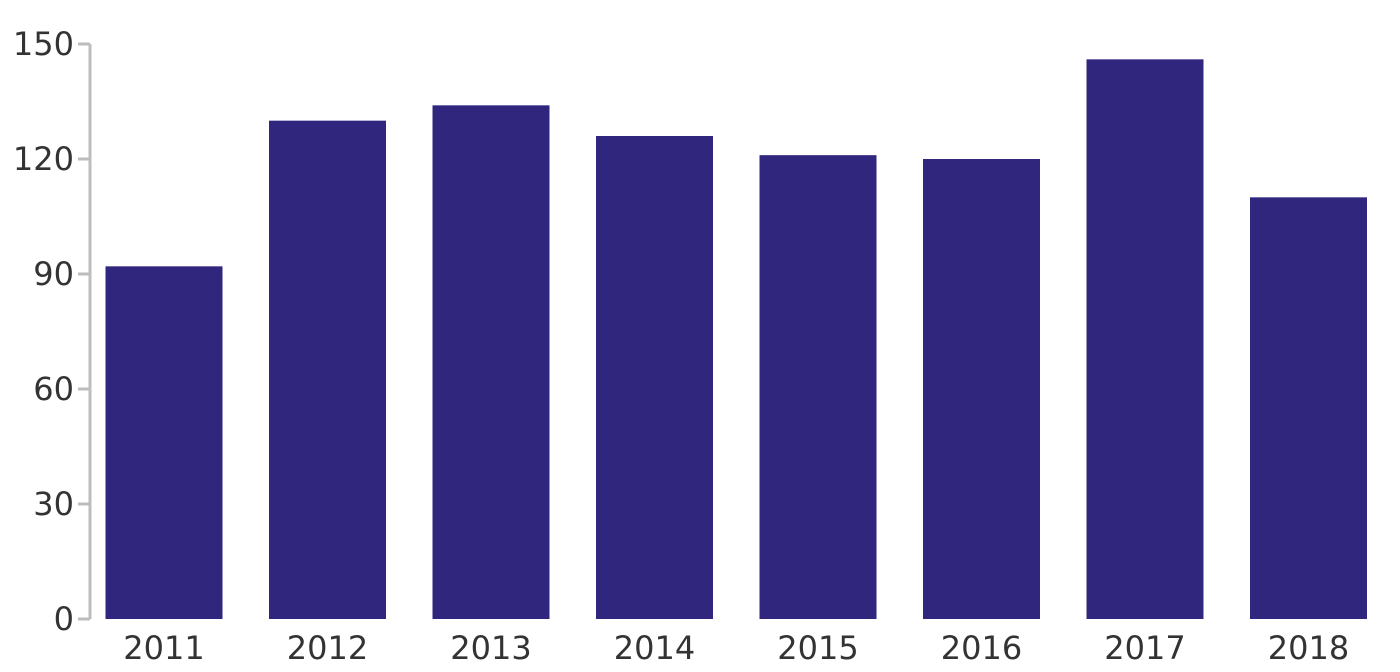  Describe the element at coordinates (654, 377) in the screenshot. I see `bar-2014` at that location.